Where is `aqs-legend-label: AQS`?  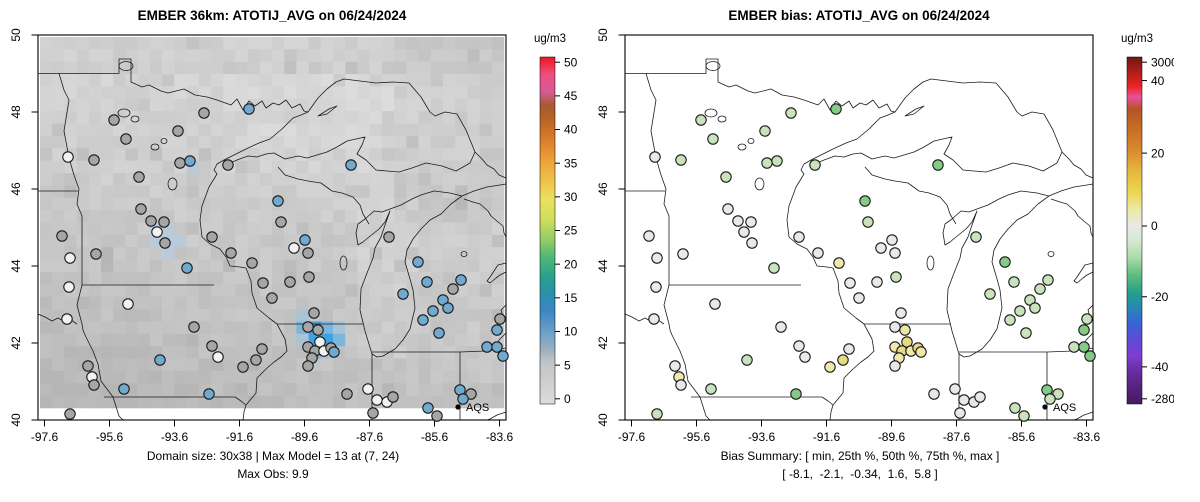 aqs-legend-label: AQS is located at coordinates (477, 408).